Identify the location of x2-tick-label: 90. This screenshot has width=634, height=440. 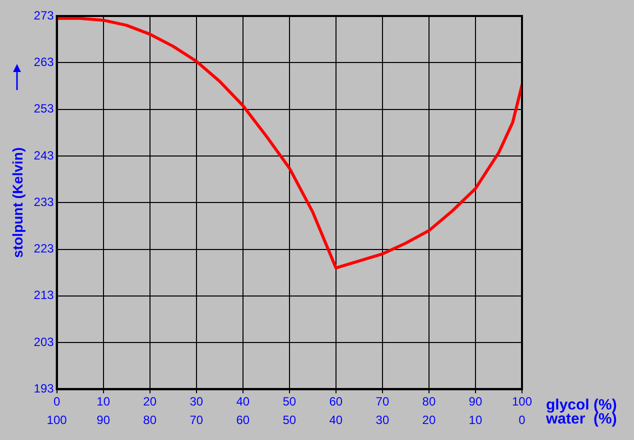
(103, 420).